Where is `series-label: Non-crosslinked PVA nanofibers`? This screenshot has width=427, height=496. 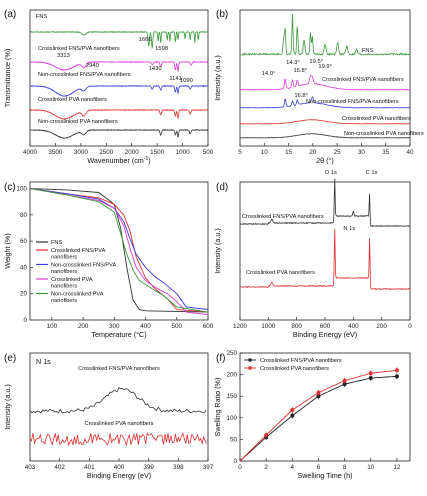
series-label: Non-crosslinked PVA nanofibers is located at coordinates (384, 134).